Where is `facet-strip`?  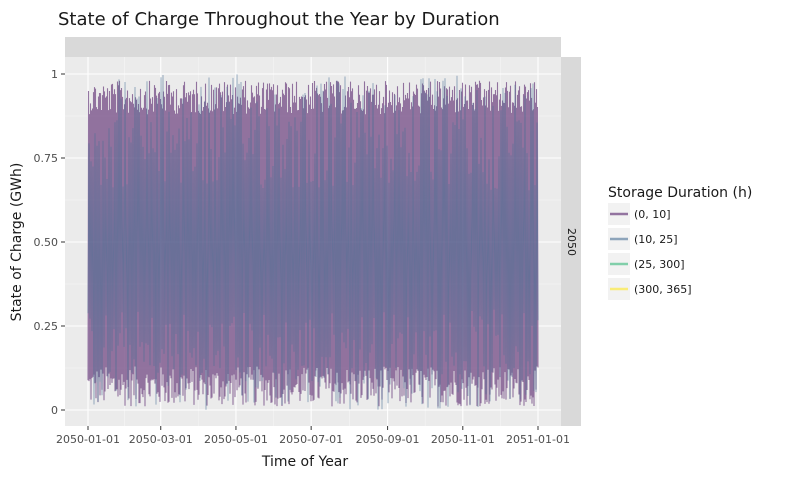 facet-strip is located at coordinates (571, 241).